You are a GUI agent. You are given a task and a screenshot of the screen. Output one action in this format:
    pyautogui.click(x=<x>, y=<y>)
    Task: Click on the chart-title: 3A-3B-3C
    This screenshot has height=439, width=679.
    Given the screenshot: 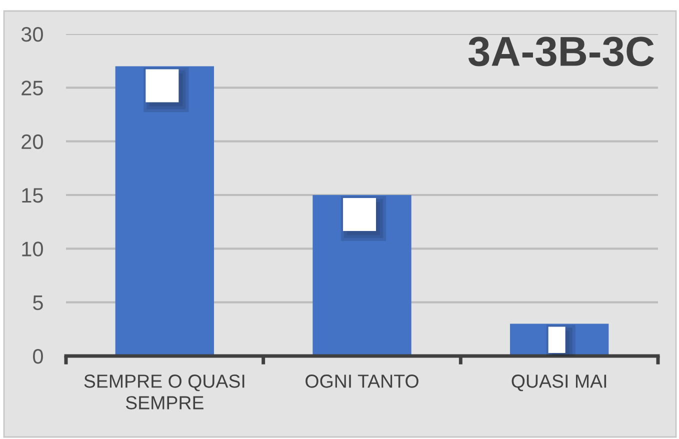 What is the action you would take?
    pyautogui.click(x=561, y=51)
    